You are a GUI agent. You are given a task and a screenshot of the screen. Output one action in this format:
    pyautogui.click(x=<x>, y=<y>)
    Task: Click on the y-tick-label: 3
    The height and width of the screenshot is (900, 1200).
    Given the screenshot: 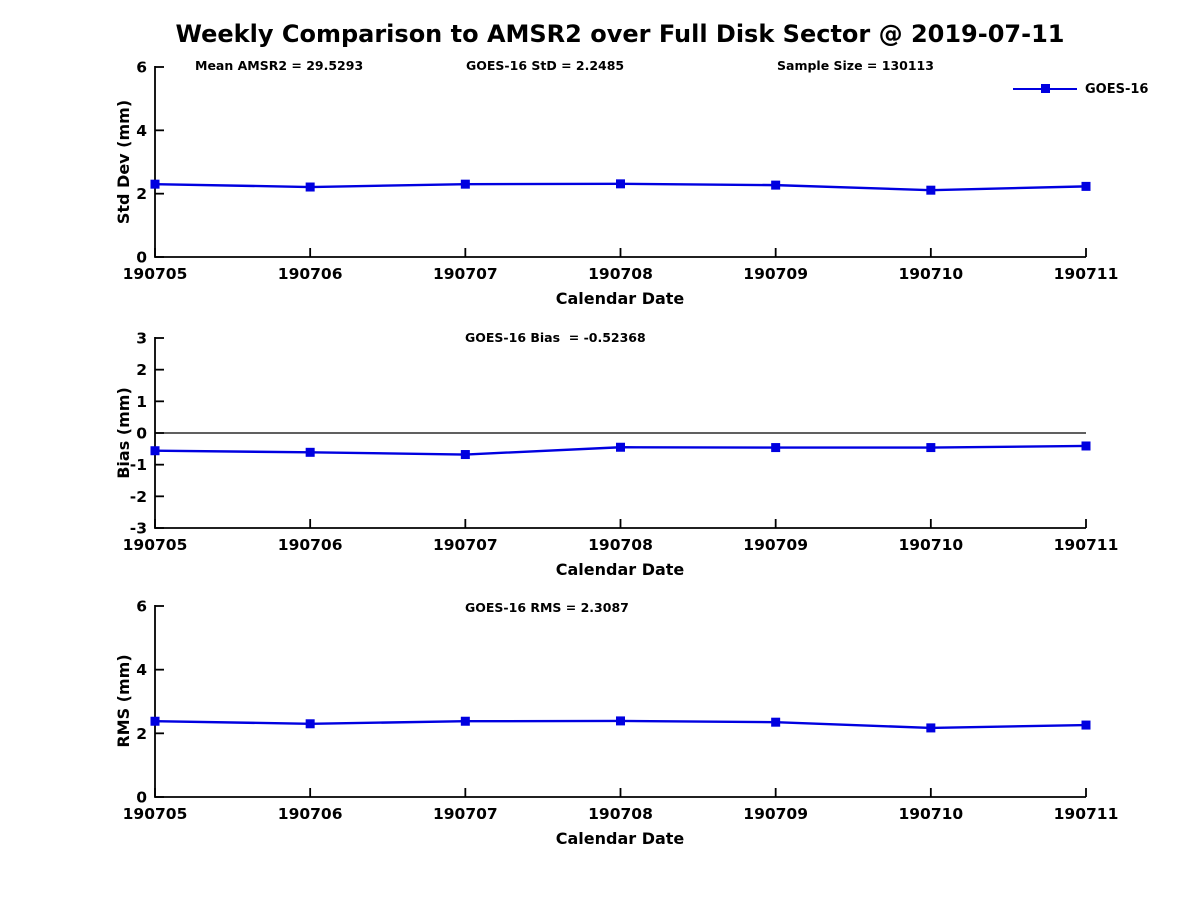 What is the action you would take?
    pyautogui.click(x=141, y=339)
    